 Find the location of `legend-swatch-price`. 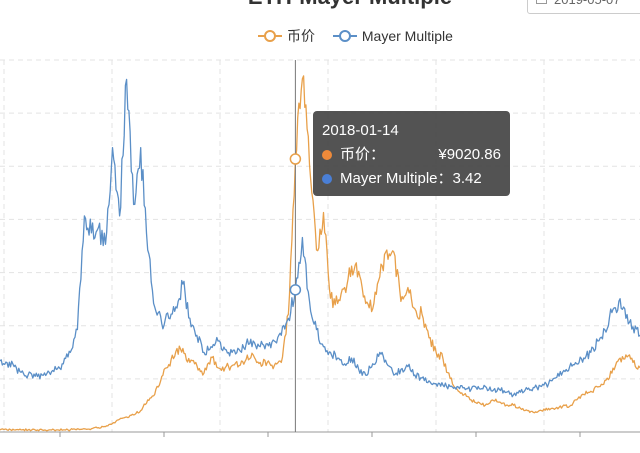

legend-swatch-price is located at coordinates (270, 36).